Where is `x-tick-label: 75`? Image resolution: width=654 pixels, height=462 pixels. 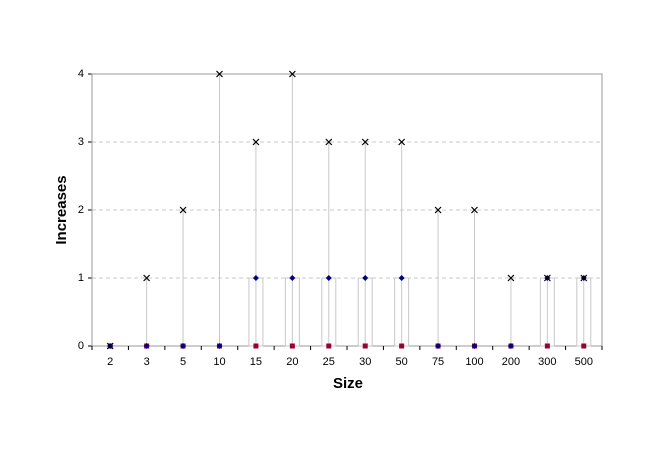
x-tick-label: 75 is located at coordinates (438, 362).